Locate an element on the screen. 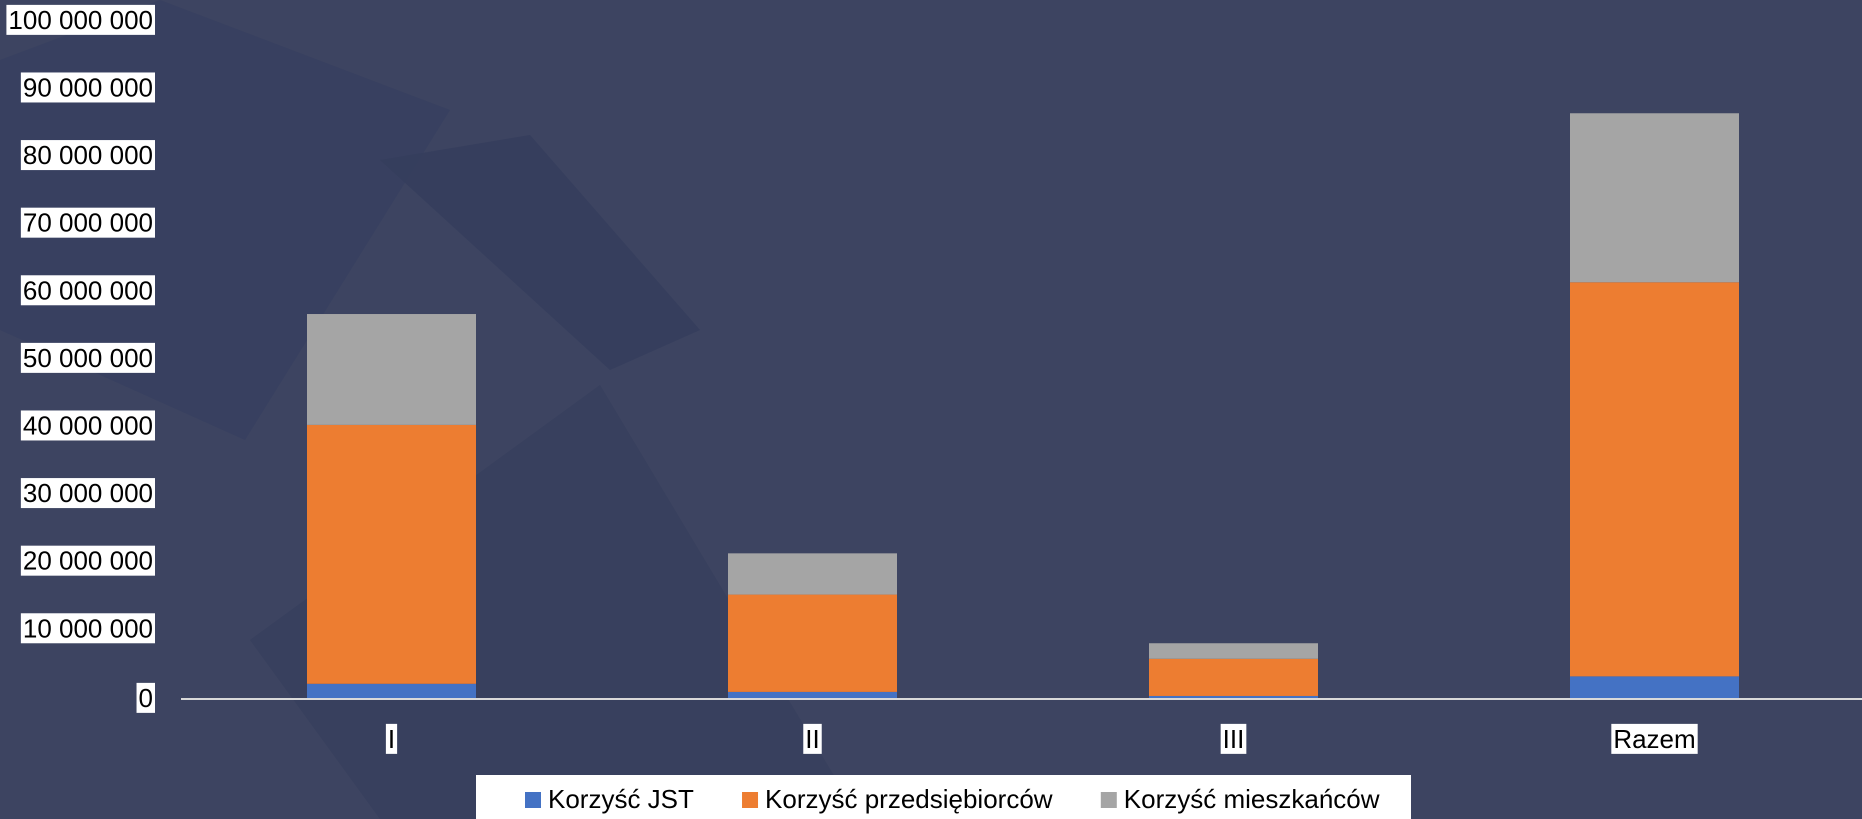  y-tick-label-group: 80 000 000 is located at coordinates (87, 155).